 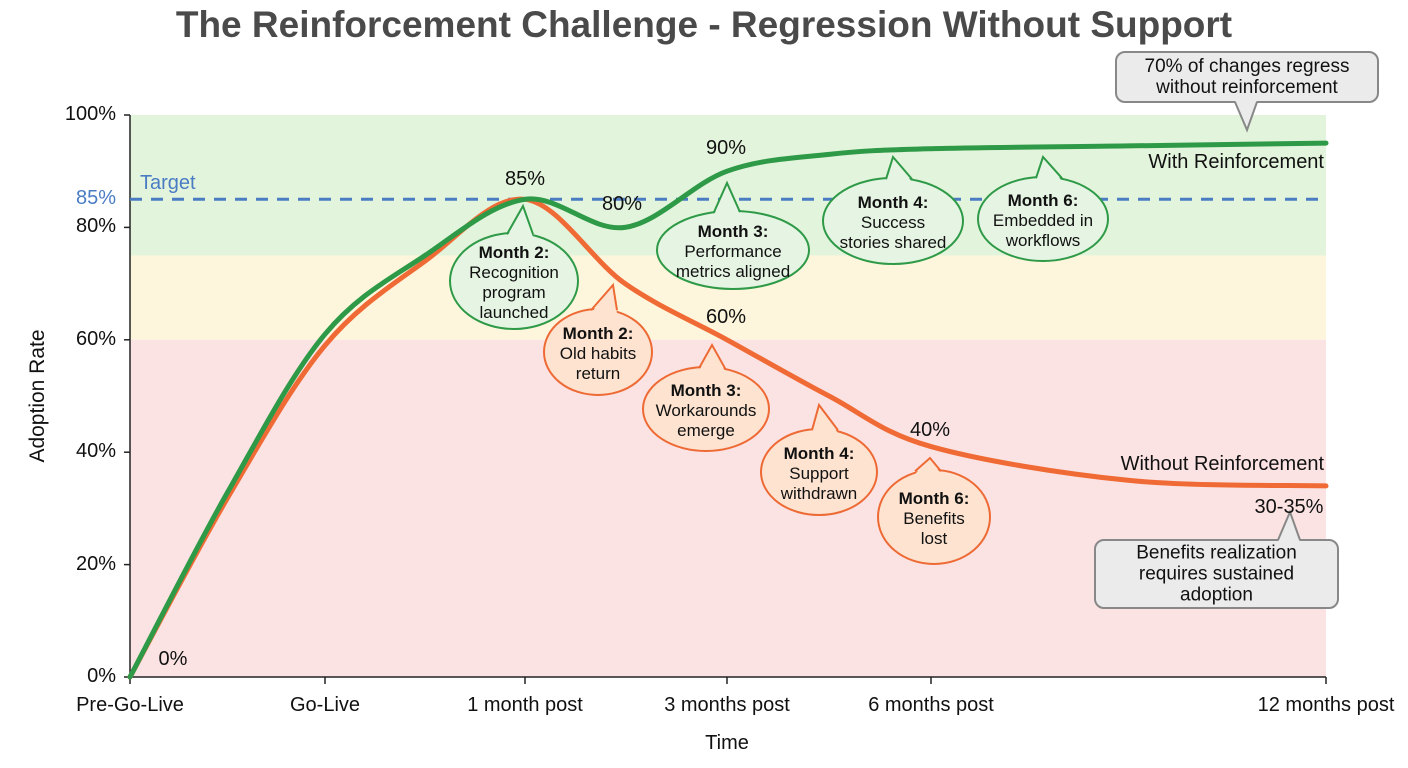 I want to click on note-line: requires sustained, so click(x=1216, y=574).